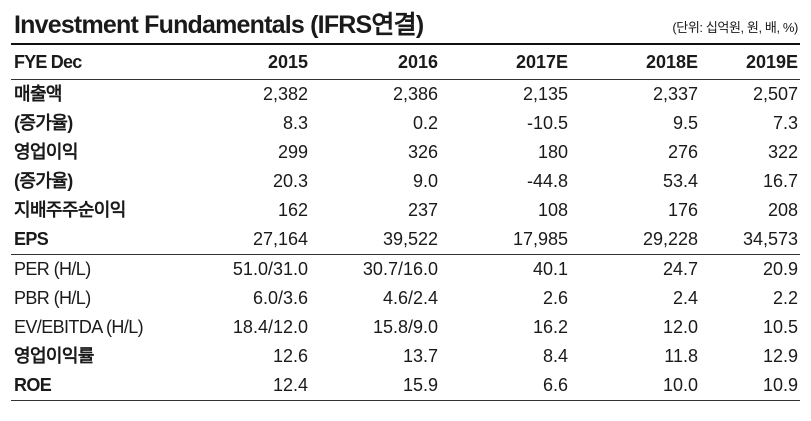 Image resolution: width=811 pixels, height=421 pixels. What do you see at coordinates (552, 210) in the screenshot?
I see `table-cell: 108` at bounding box center [552, 210].